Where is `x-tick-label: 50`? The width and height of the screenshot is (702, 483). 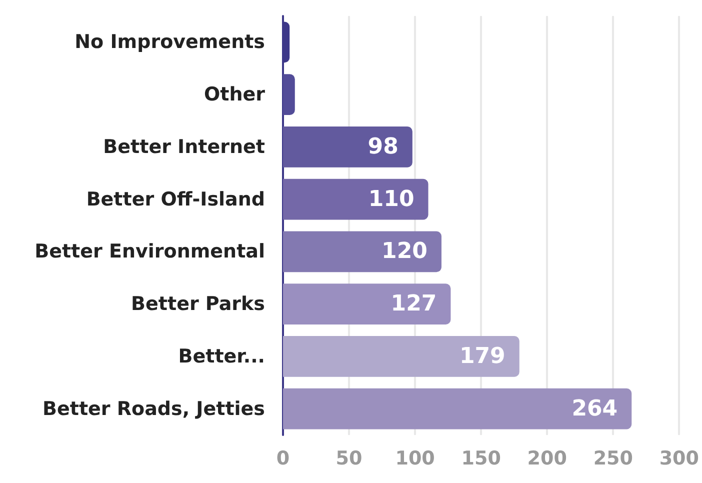 x-tick-label: 50 is located at coordinates (349, 459).